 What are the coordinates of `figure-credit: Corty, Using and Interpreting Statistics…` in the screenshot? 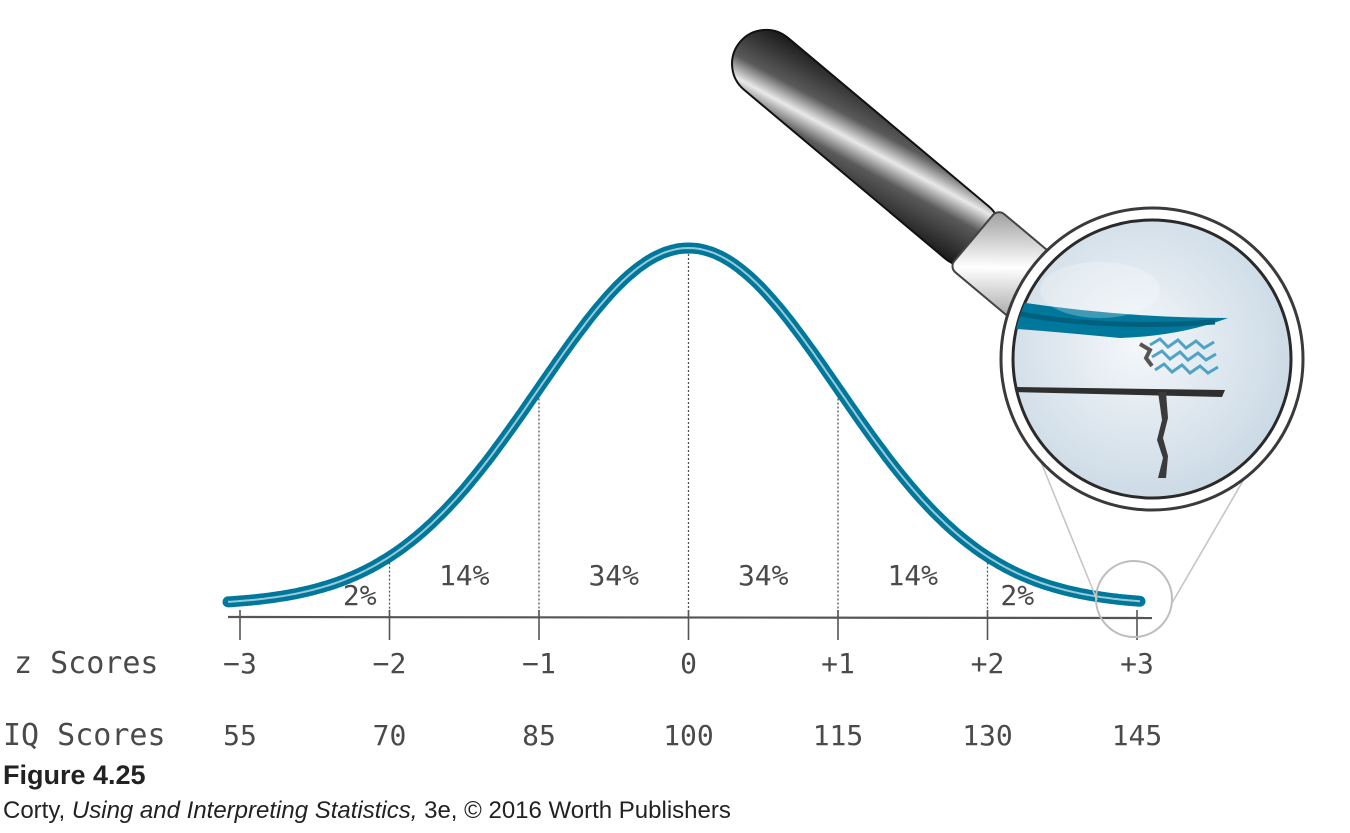 It's located at (367, 811).